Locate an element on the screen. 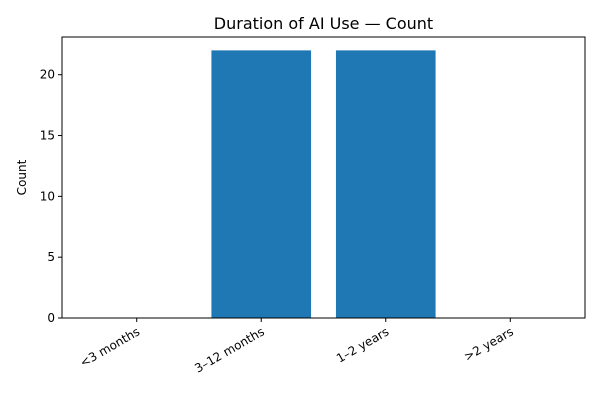 Image resolution: width=600 pixels, height=400 pixels. y-tick-label: 20 is located at coordinates (47, 75).